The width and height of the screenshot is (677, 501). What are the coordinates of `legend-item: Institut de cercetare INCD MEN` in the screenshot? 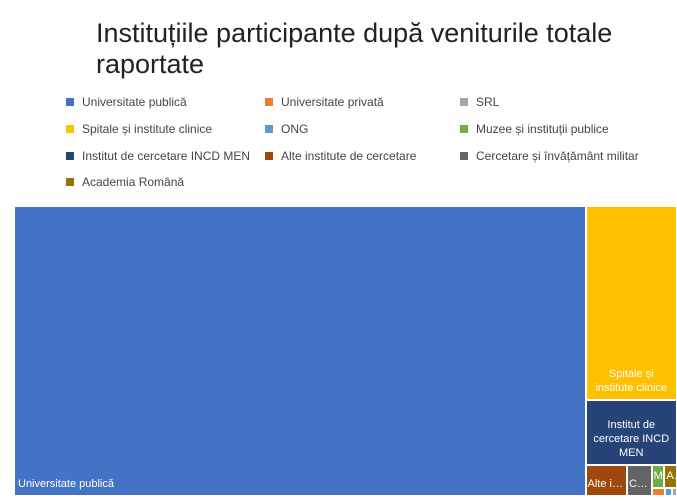 It's located at (158, 156).